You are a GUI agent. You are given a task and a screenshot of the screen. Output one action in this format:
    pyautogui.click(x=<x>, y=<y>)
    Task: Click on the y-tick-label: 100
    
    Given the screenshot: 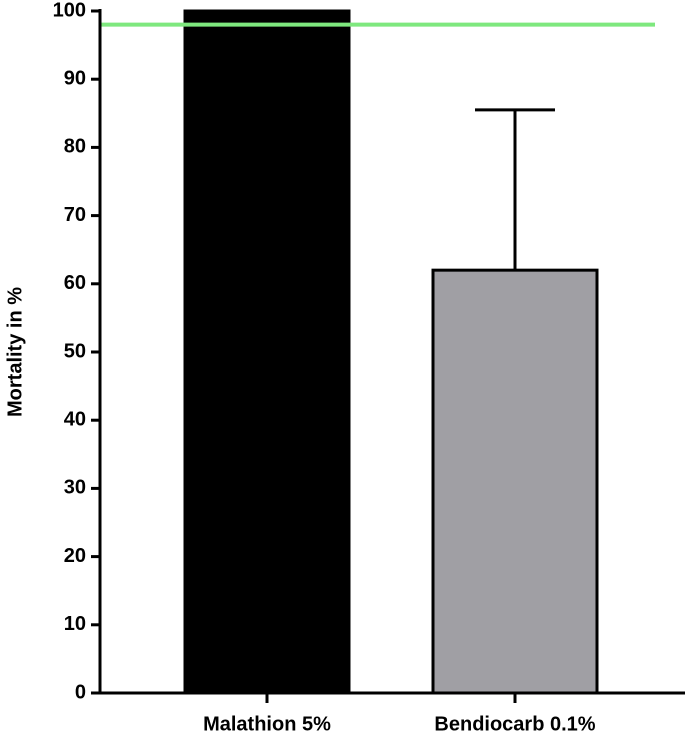 What is the action you would take?
    pyautogui.click(x=69, y=10)
    